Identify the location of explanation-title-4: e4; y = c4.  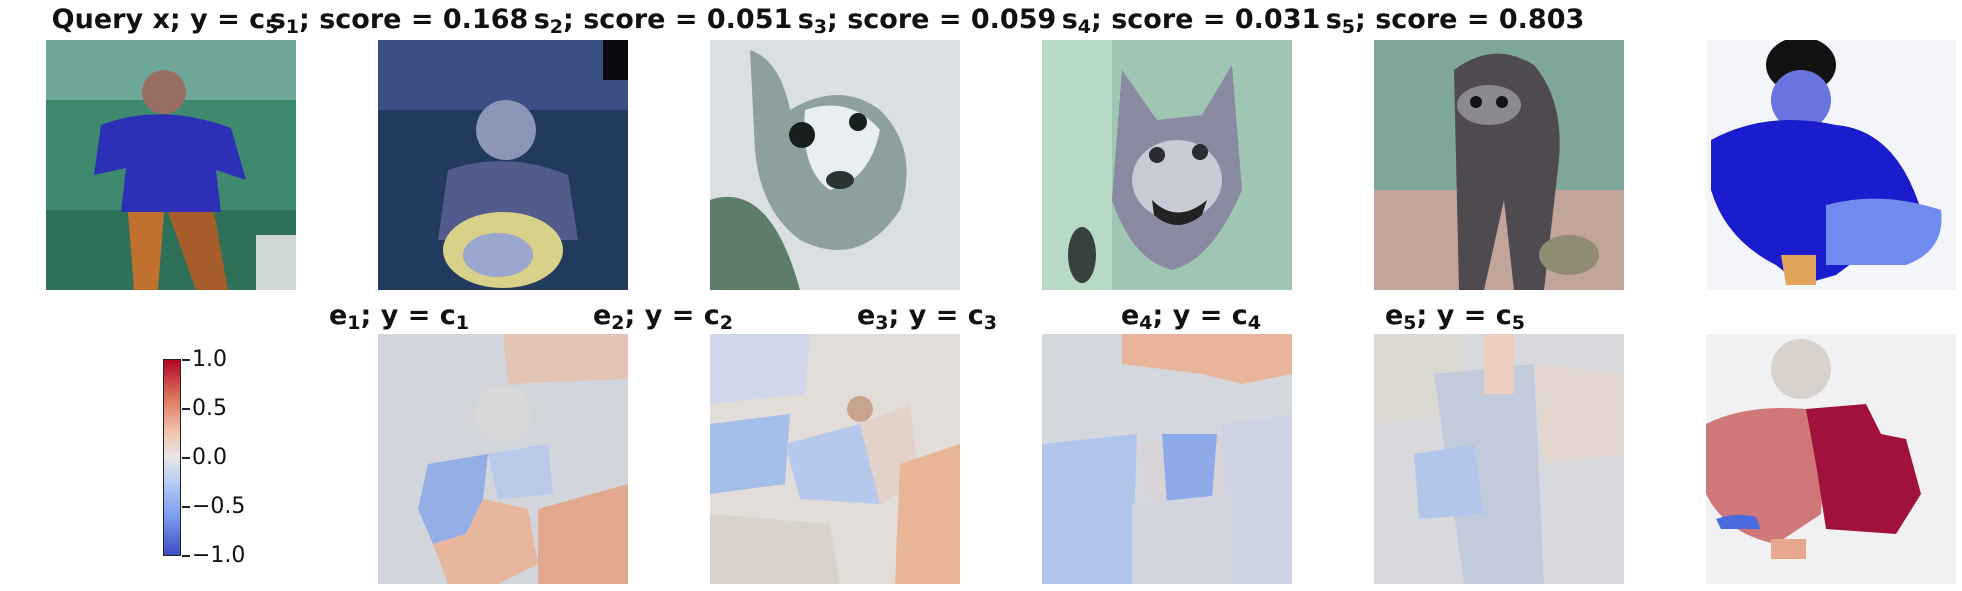
(1190, 317).